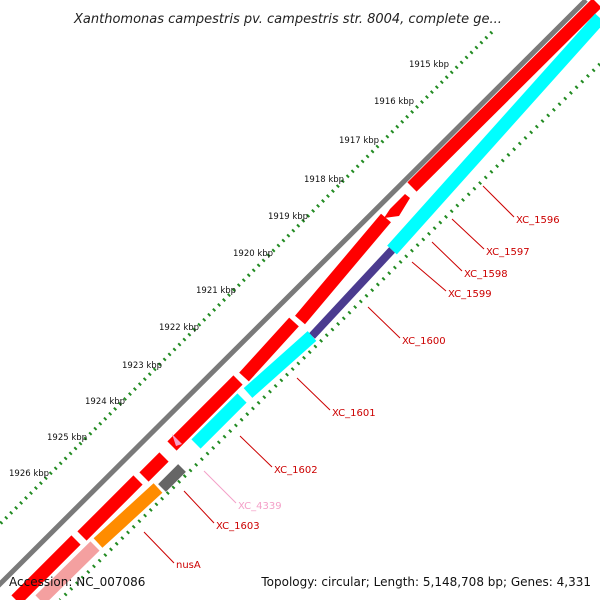  I want to click on gene-label: XC_1603, so click(238, 526).